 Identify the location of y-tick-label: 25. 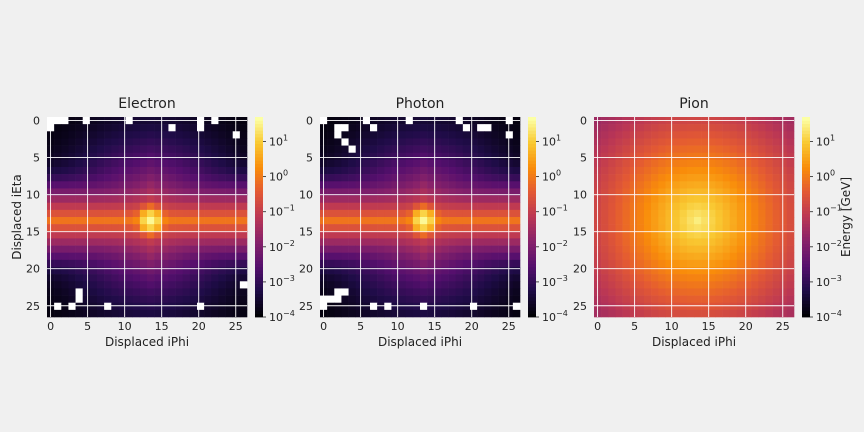
(580, 306).